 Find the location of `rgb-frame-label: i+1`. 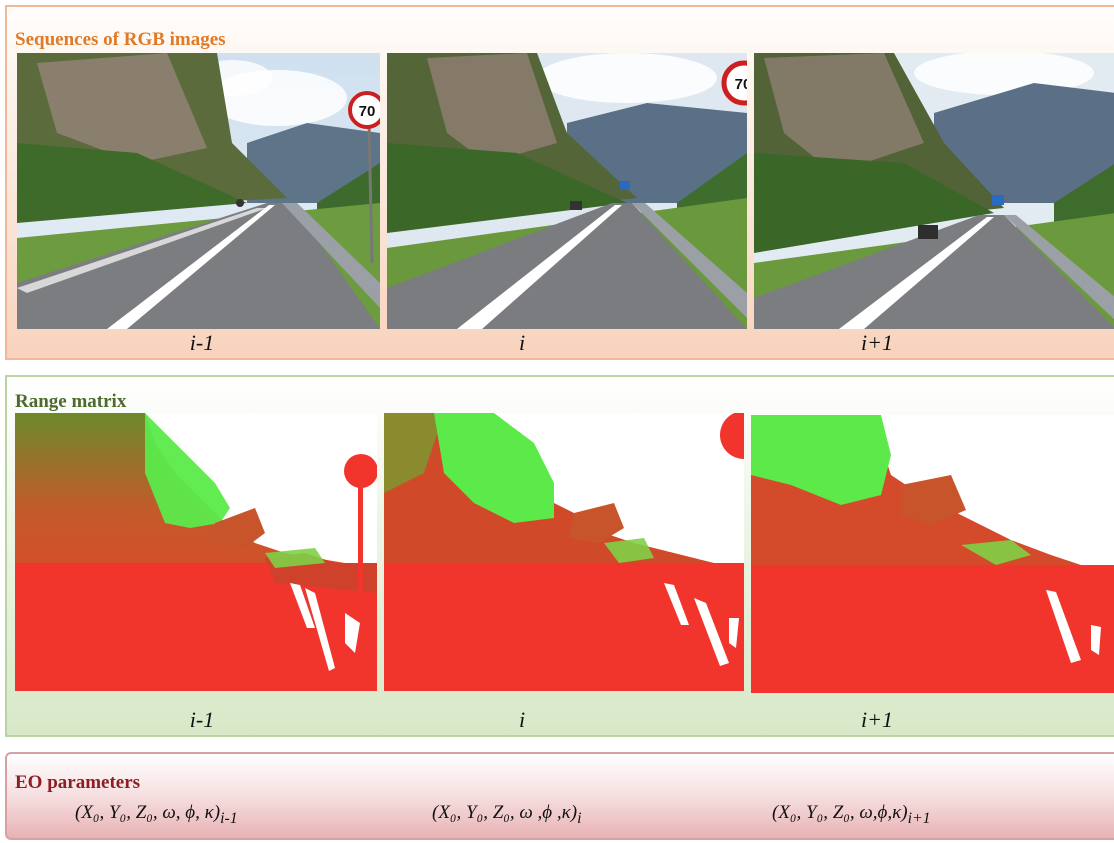

rgb-frame-label: i+1 is located at coordinates (877, 342).